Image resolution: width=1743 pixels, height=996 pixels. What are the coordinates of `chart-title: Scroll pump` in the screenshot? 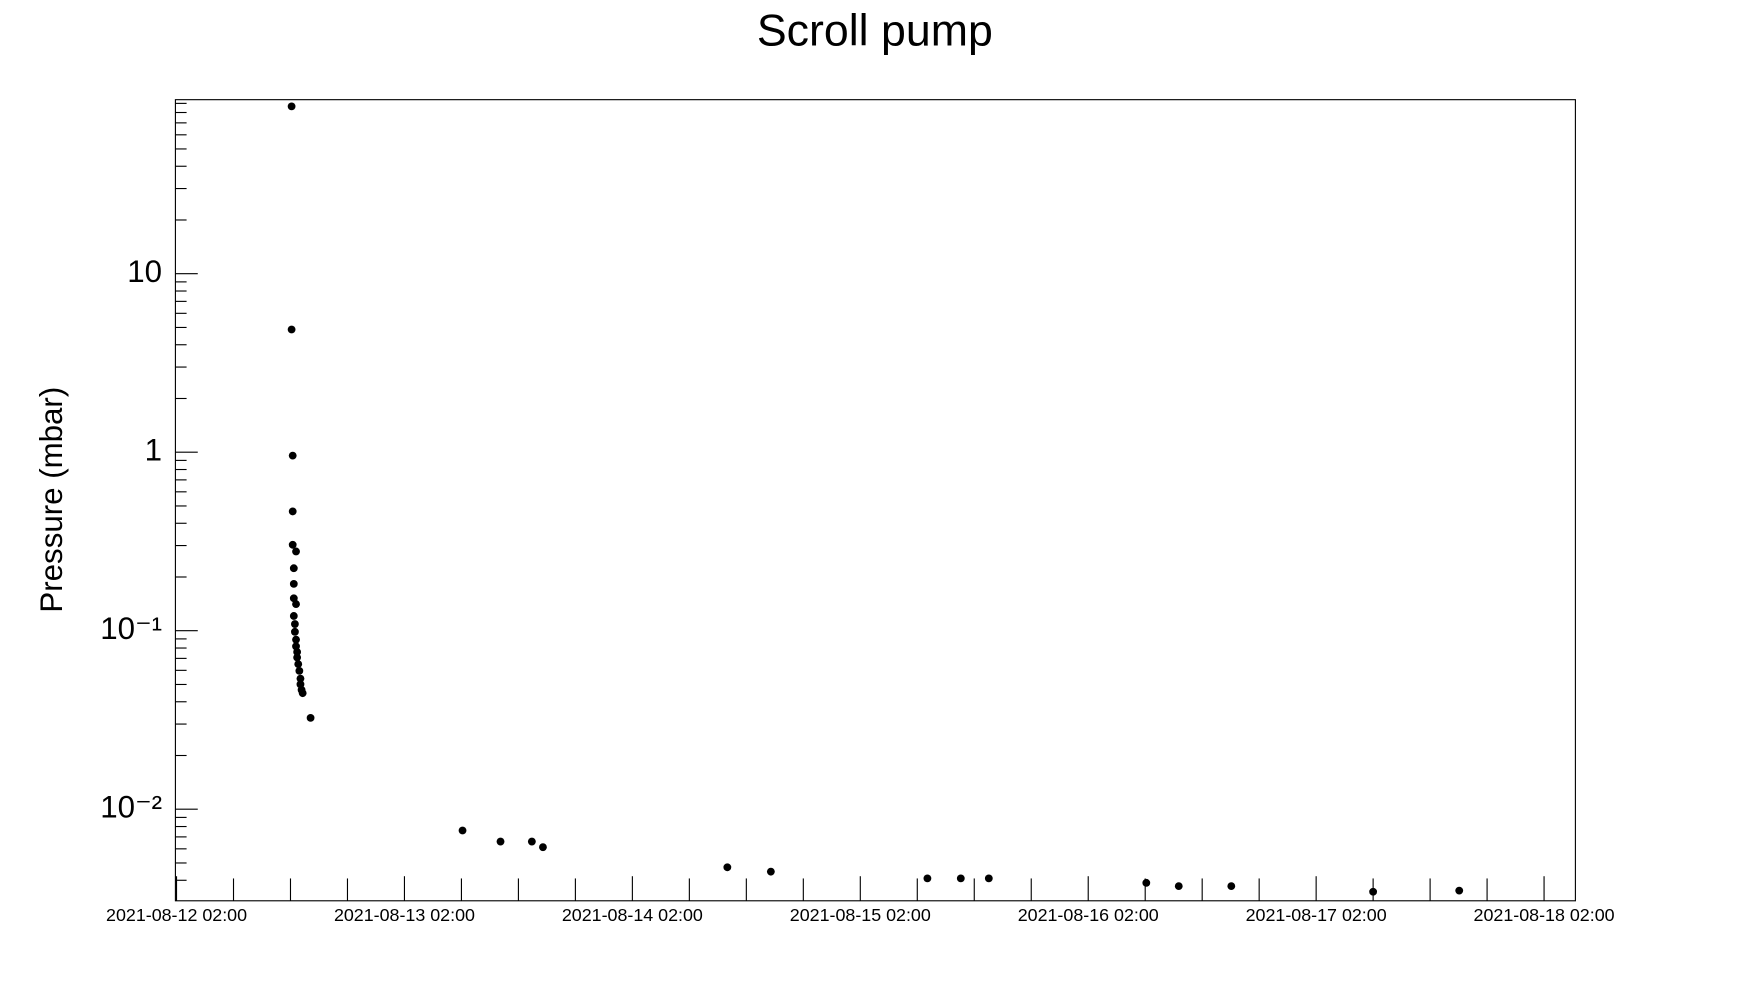 It's located at (875, 31).